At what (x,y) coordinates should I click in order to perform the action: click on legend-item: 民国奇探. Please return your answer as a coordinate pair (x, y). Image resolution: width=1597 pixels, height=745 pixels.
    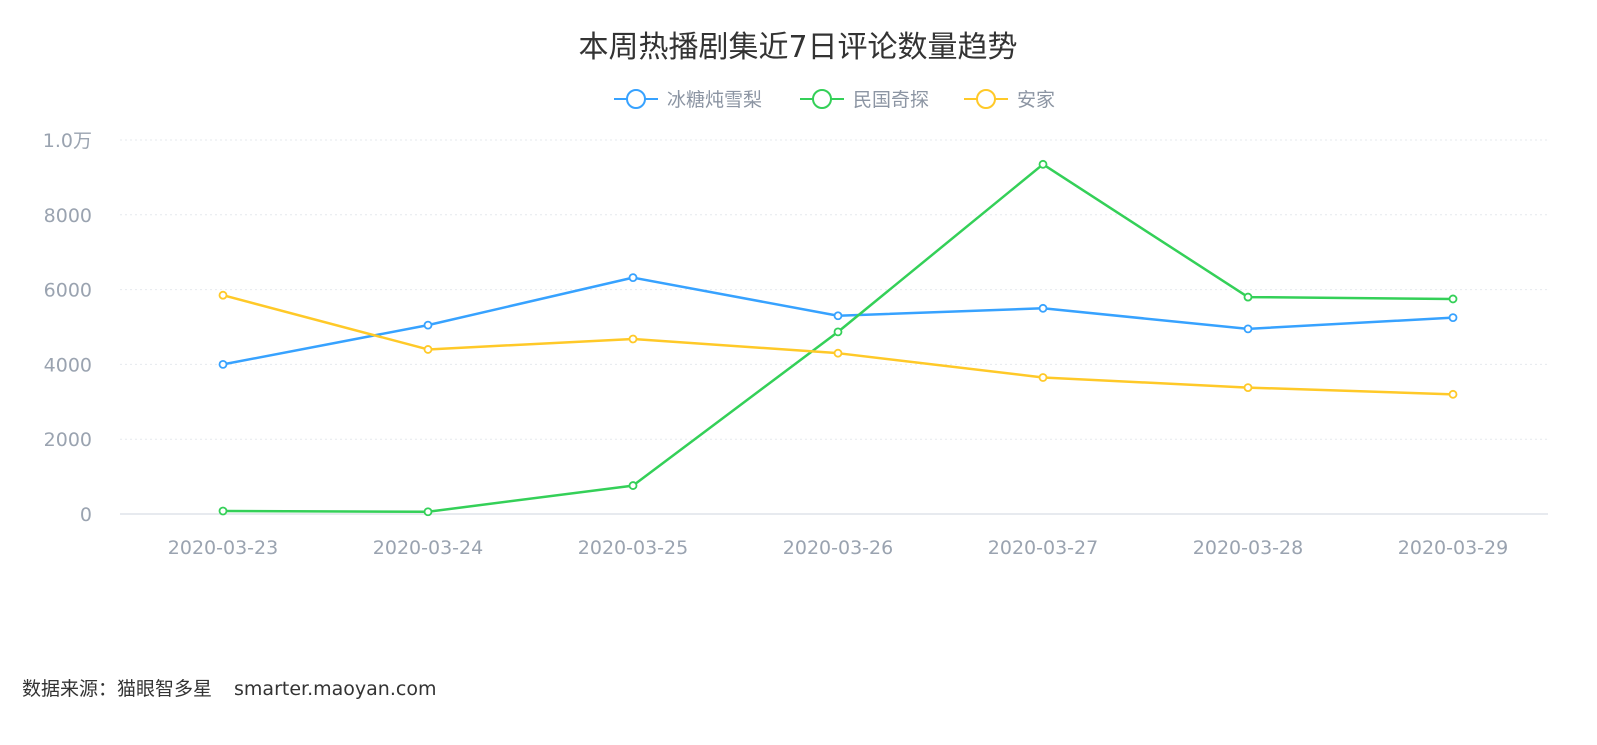
    Looking at the image, I should click on (864, 100).